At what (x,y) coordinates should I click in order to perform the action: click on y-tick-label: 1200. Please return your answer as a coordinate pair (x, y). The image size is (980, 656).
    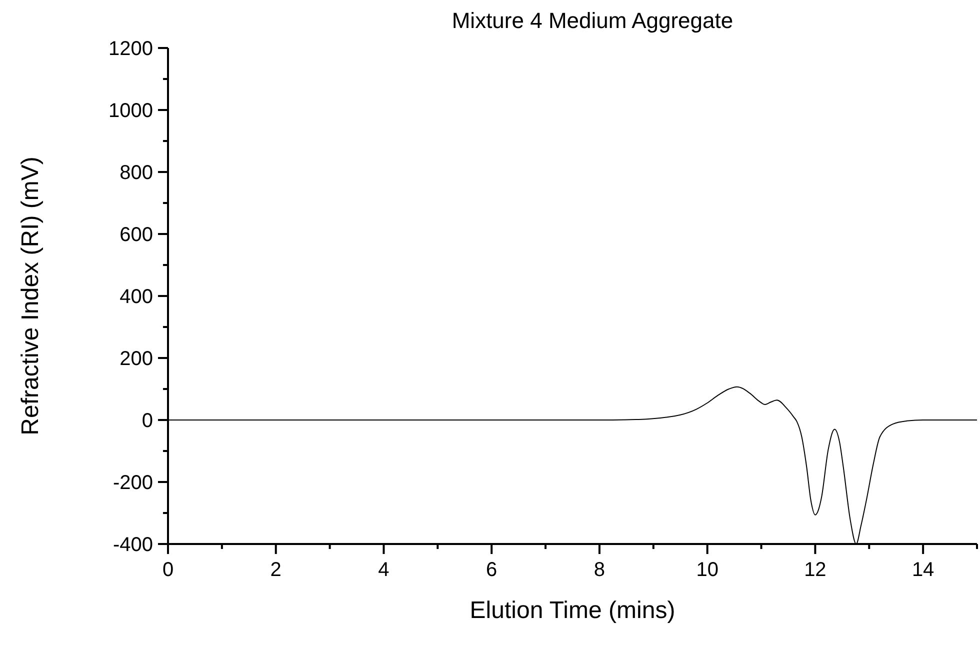
    Looking at the image, I should click on (130, 49).